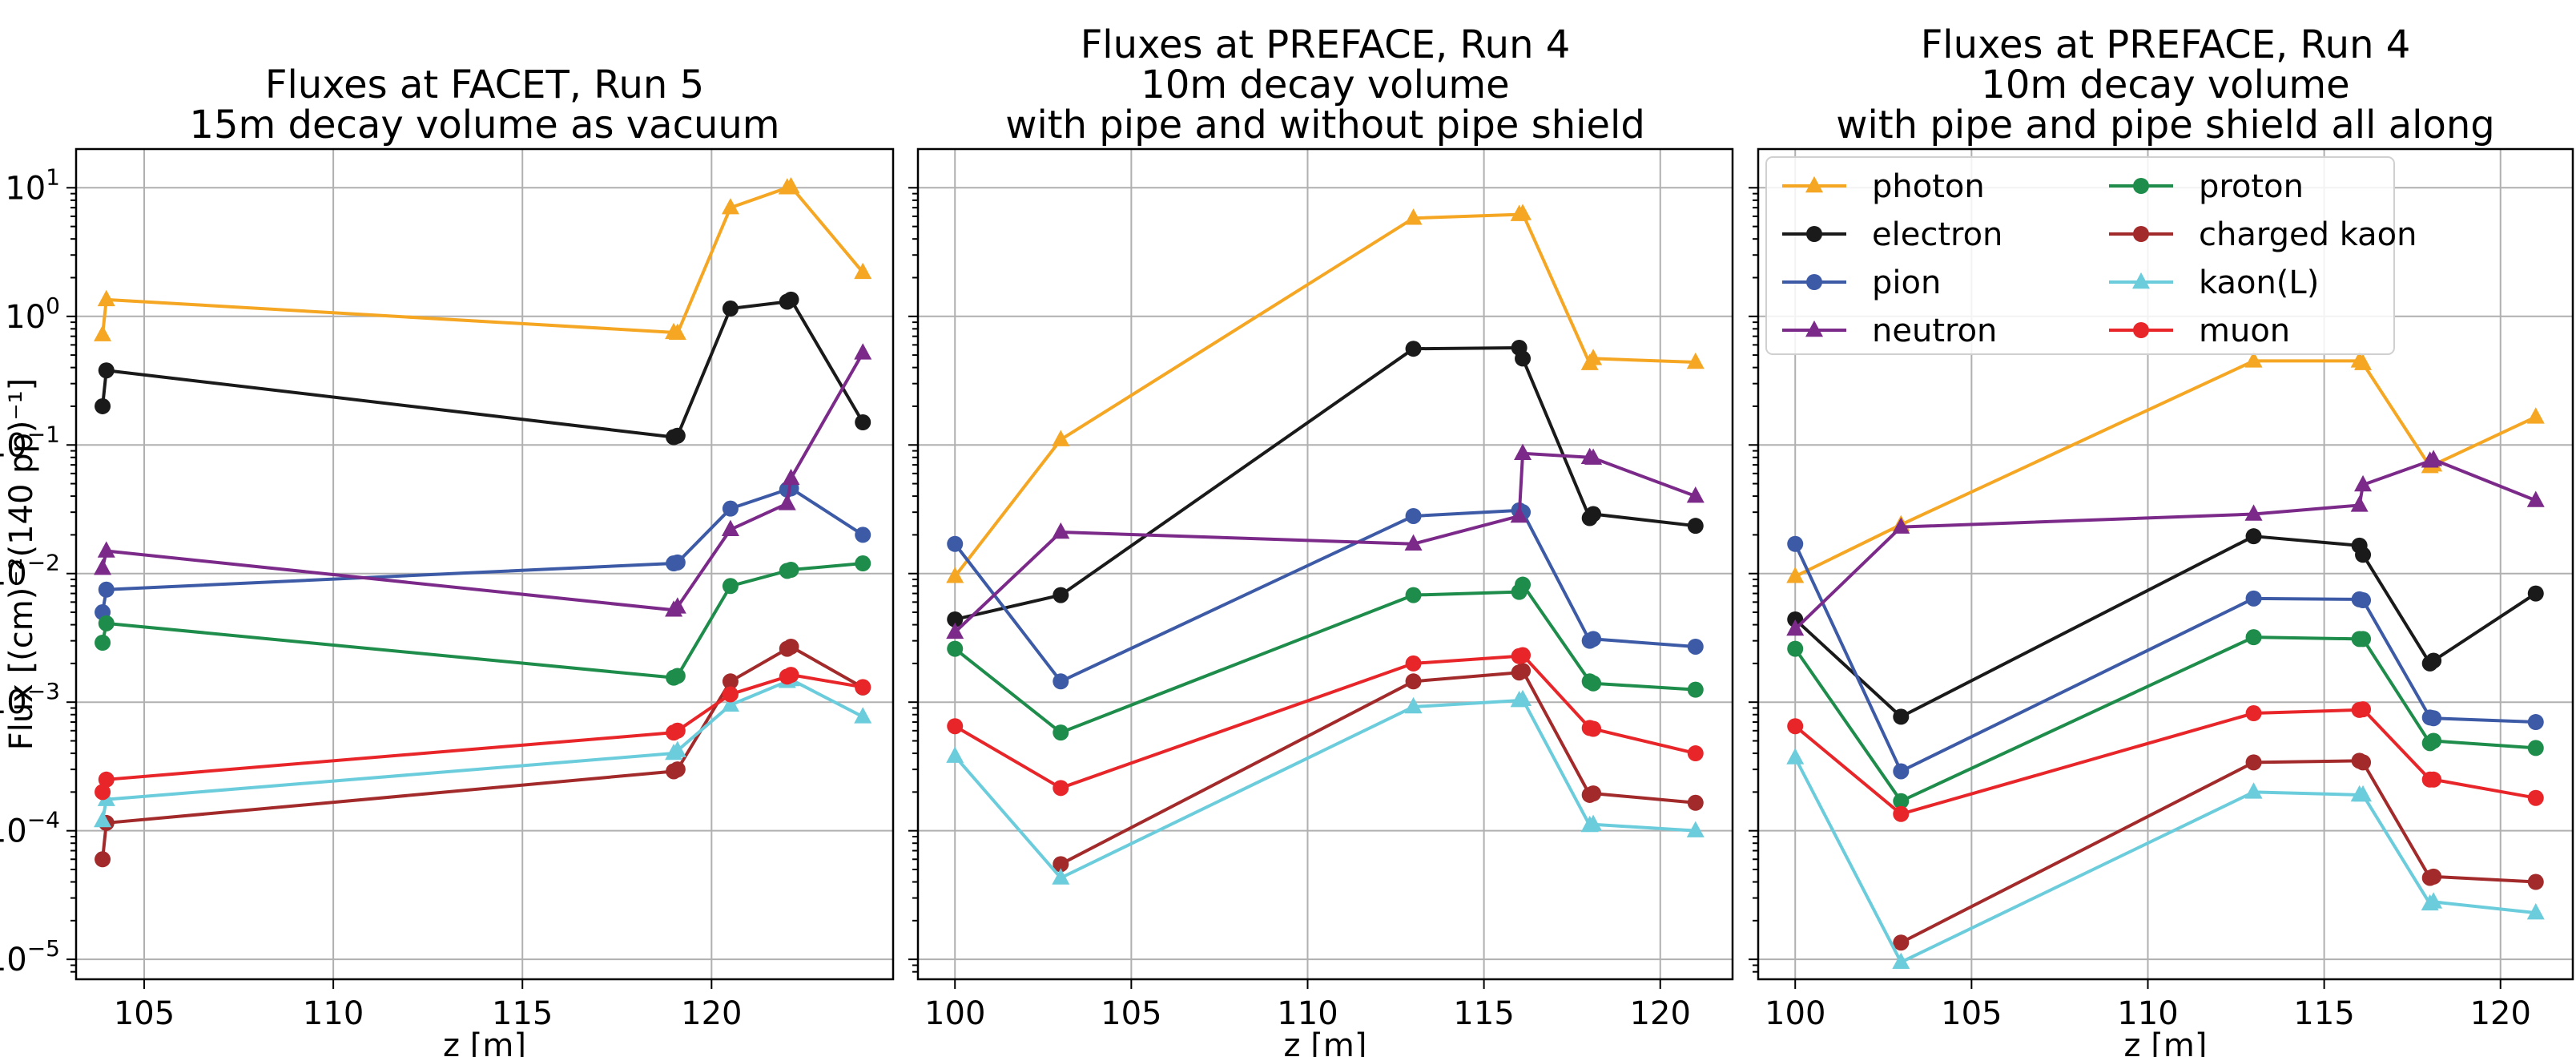 The width and height of the screenshot is (2576, 1057). I want to click on y-tick-label: 10⁻⁴, so click(30, 829).